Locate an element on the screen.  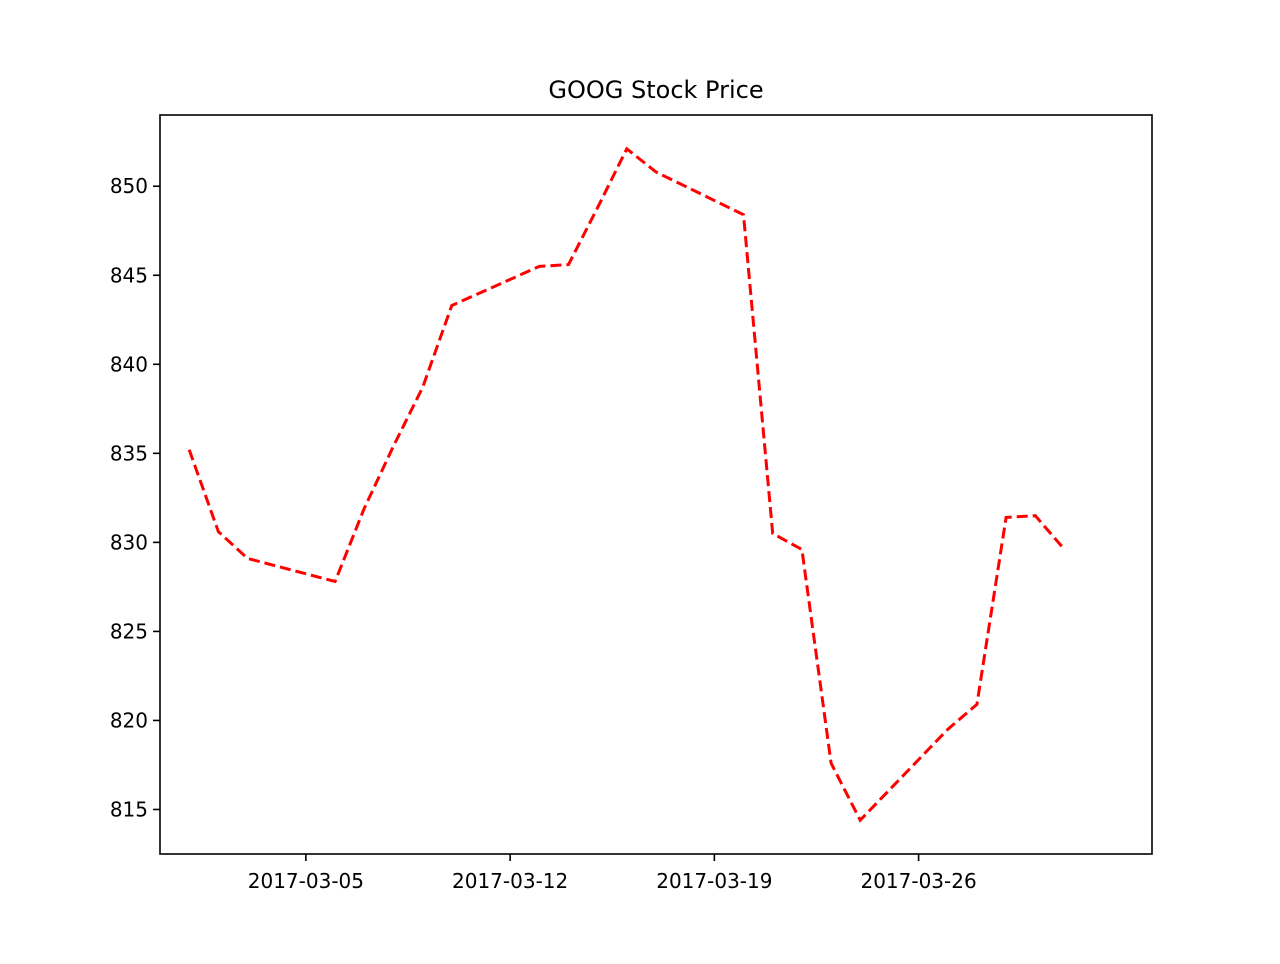
y-tick-label: 830 is located at coordinates (129, 542).